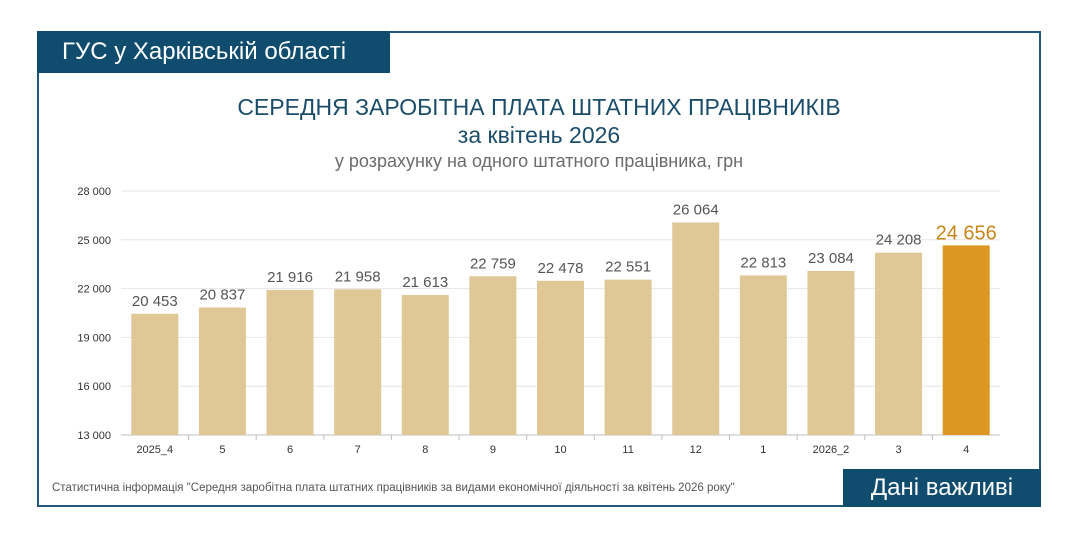  What do you see at coordinates (213, 52) in the screenshot?
I see `org-badge: ГУС у Харківській області` at bounding box center [213, 52].